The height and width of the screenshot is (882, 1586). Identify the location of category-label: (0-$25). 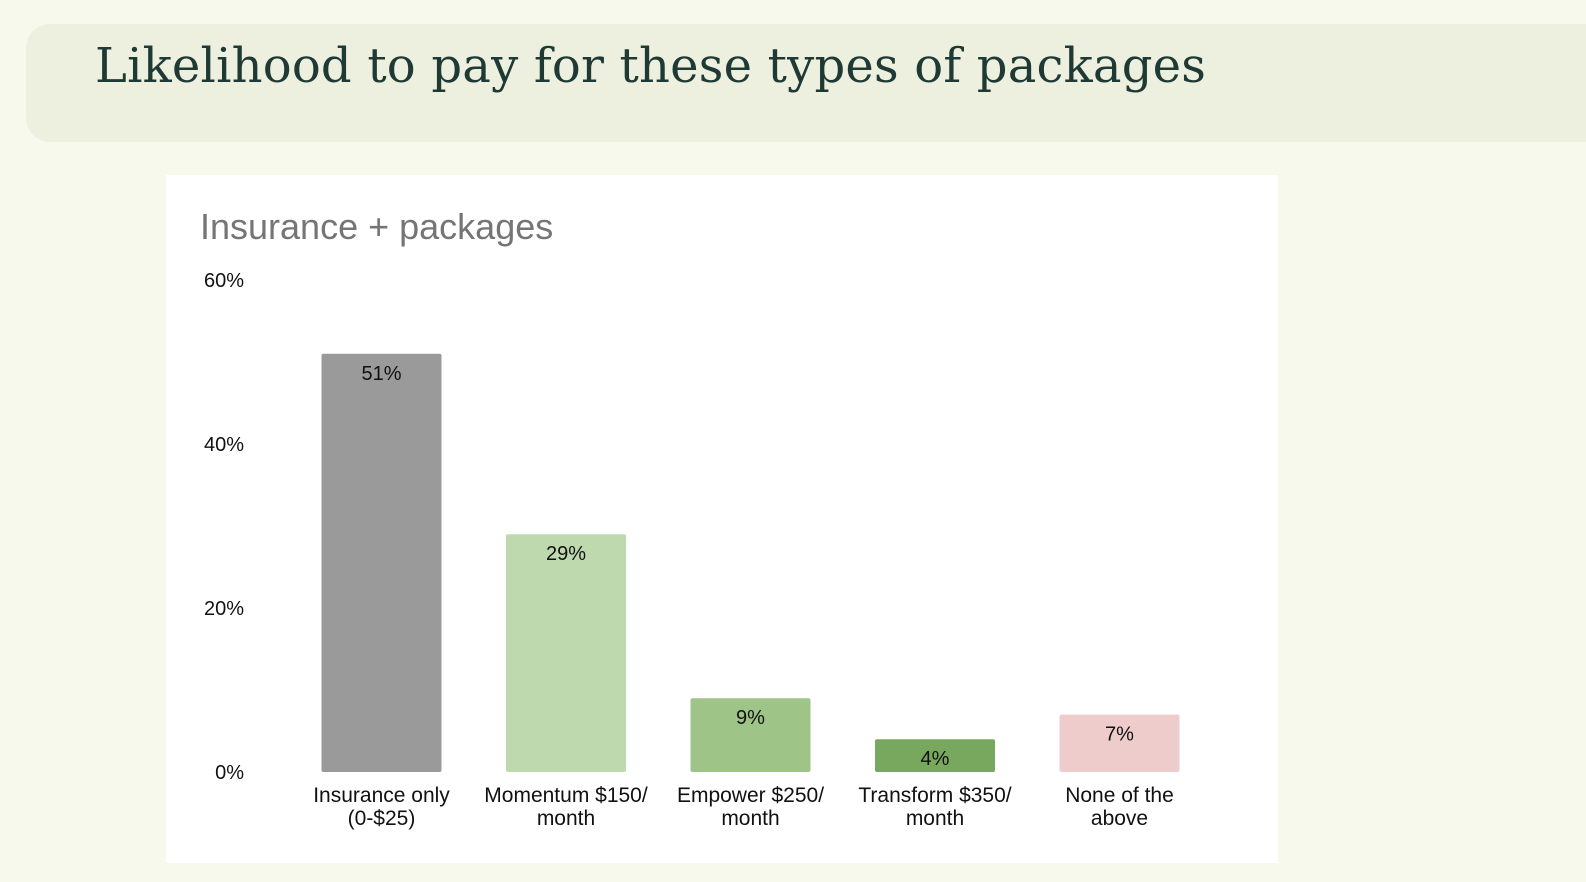
(382, 818).